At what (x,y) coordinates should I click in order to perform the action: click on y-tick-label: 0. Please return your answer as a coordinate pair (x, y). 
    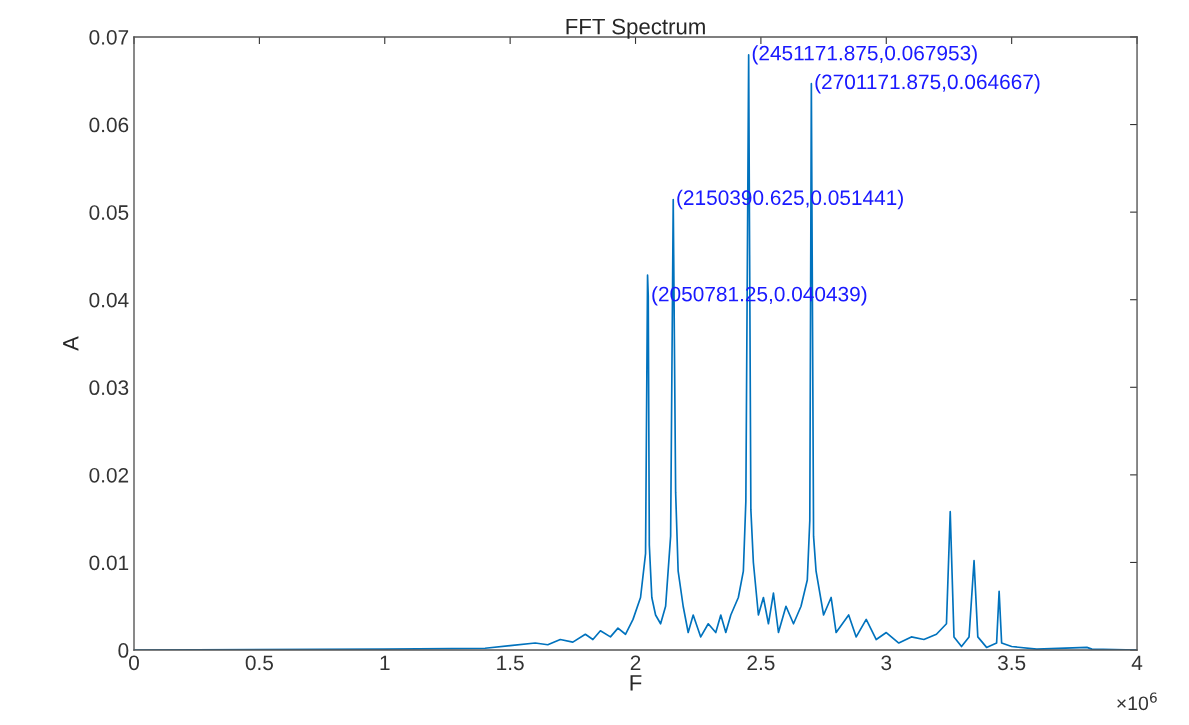
    Looking at the image, I should click on (123, 650).